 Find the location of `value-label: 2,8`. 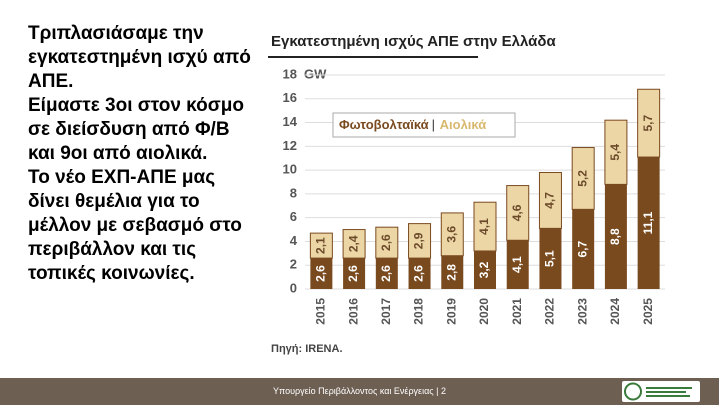

value-label: 2,8 is located at coordinates (451, 272).